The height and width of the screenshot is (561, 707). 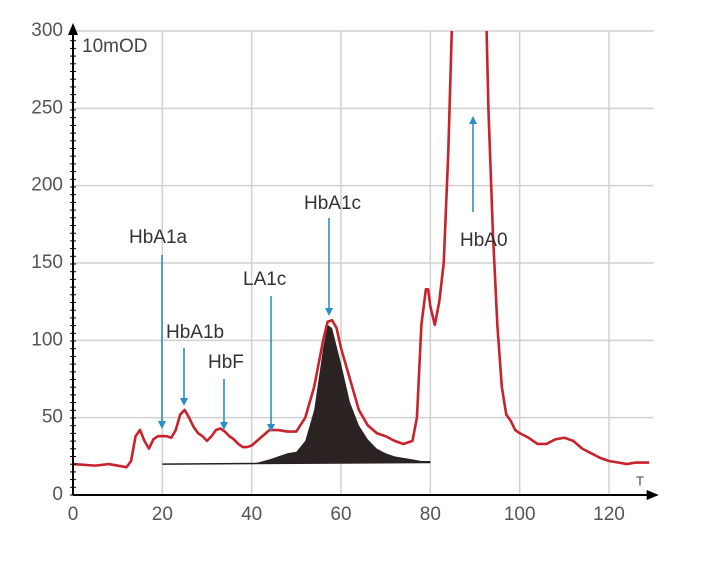 I want to click on x-tick-label: 80, so click(x=430, y=514).